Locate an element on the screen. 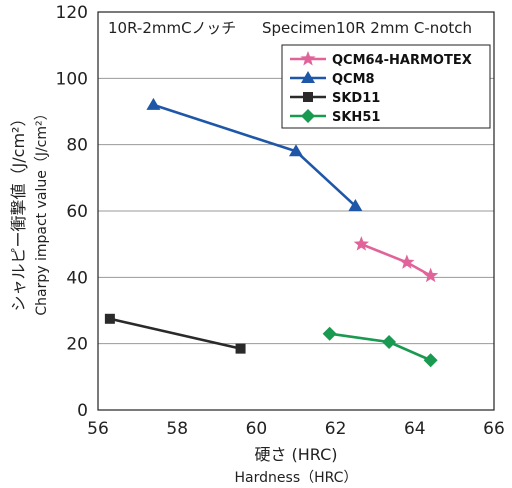 This screenshot has height=488, width=512. legend-label: SKD11 is located at coordinates (356, 98).